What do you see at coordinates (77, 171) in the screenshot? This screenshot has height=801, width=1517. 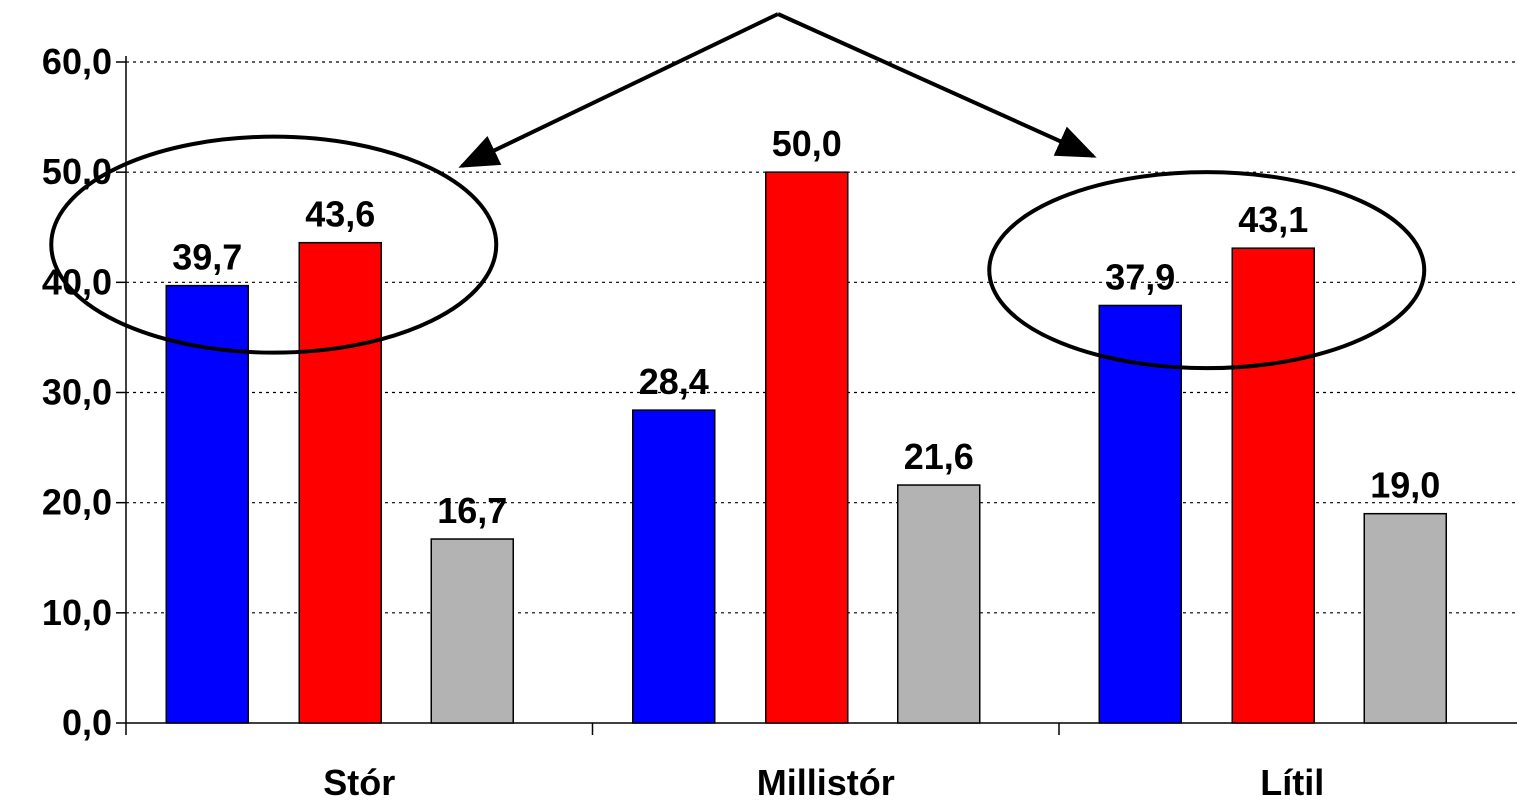 I see `y-tick-label: 50,0` at bounding box center [77, 171].